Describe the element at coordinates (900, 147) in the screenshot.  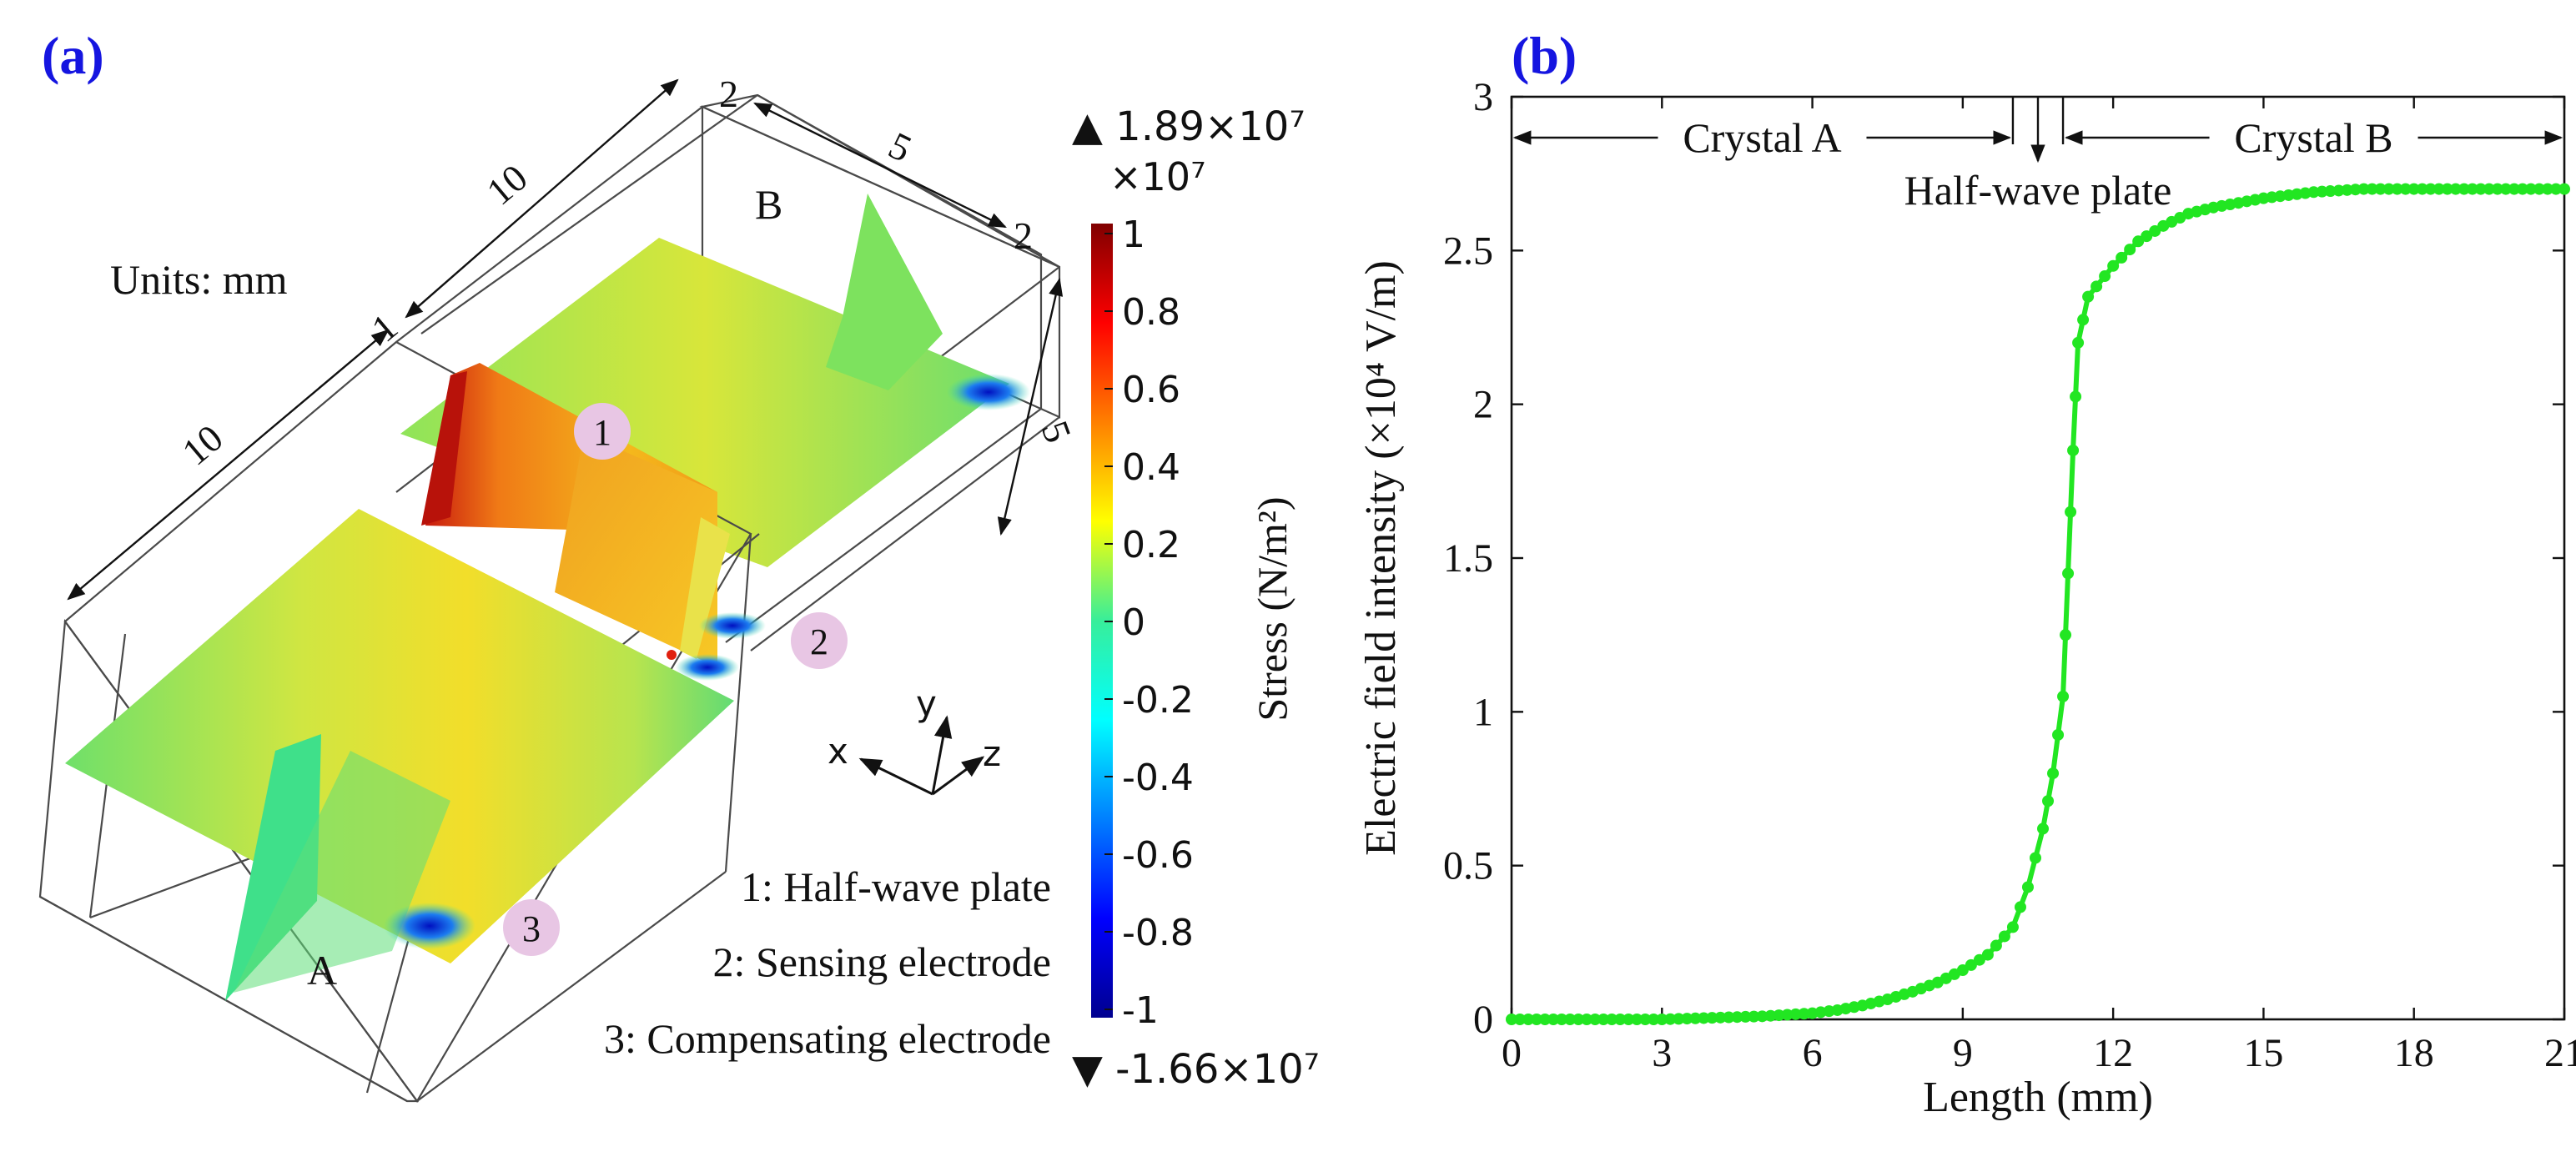
I see `dimension-label-width: 5` at that location.